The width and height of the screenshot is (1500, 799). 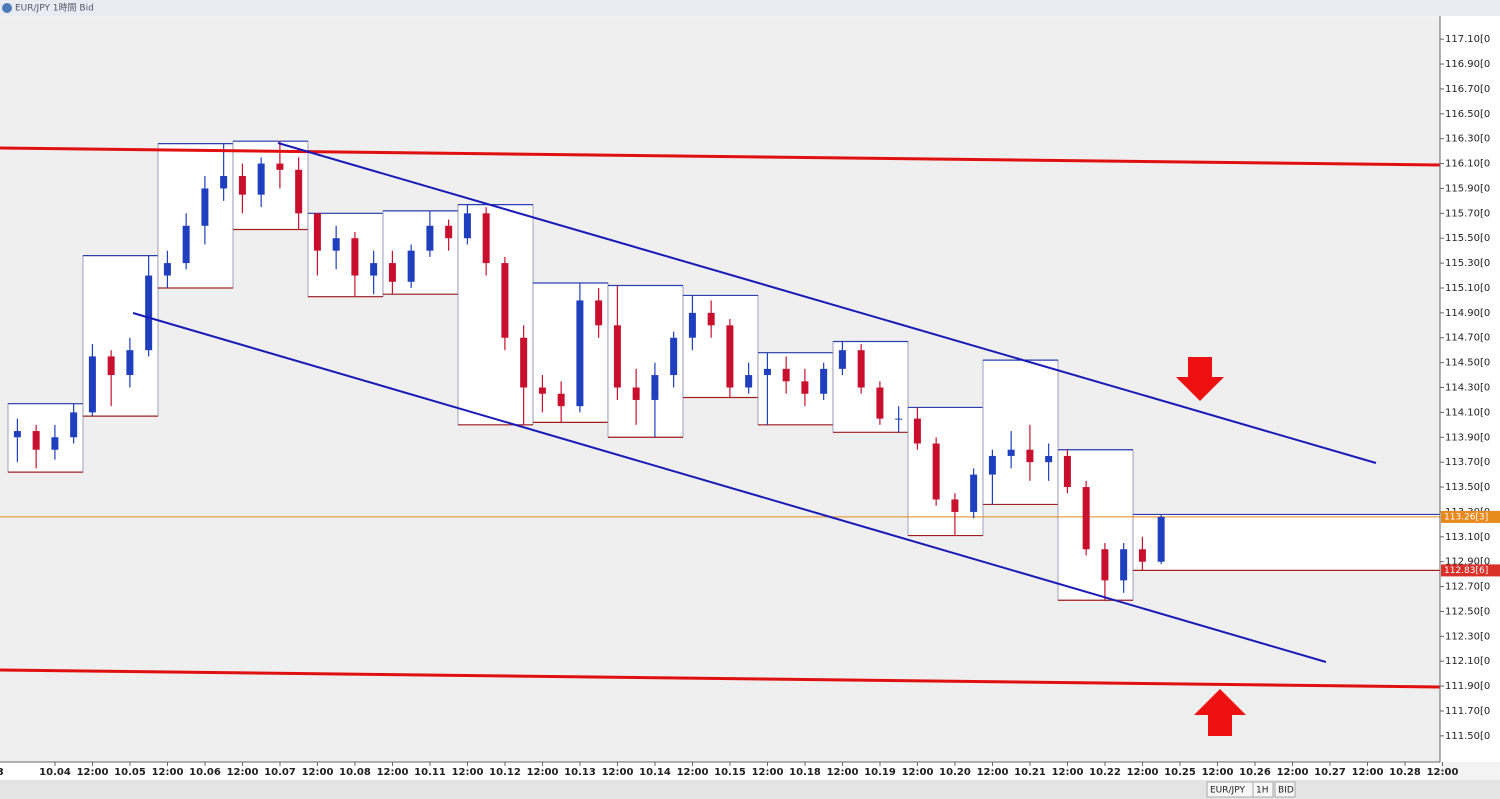 What do you see at coordinates (430, 772) in the screenshot?
I see `x-tick-label: 10.11` at bounding box center [430, 772].